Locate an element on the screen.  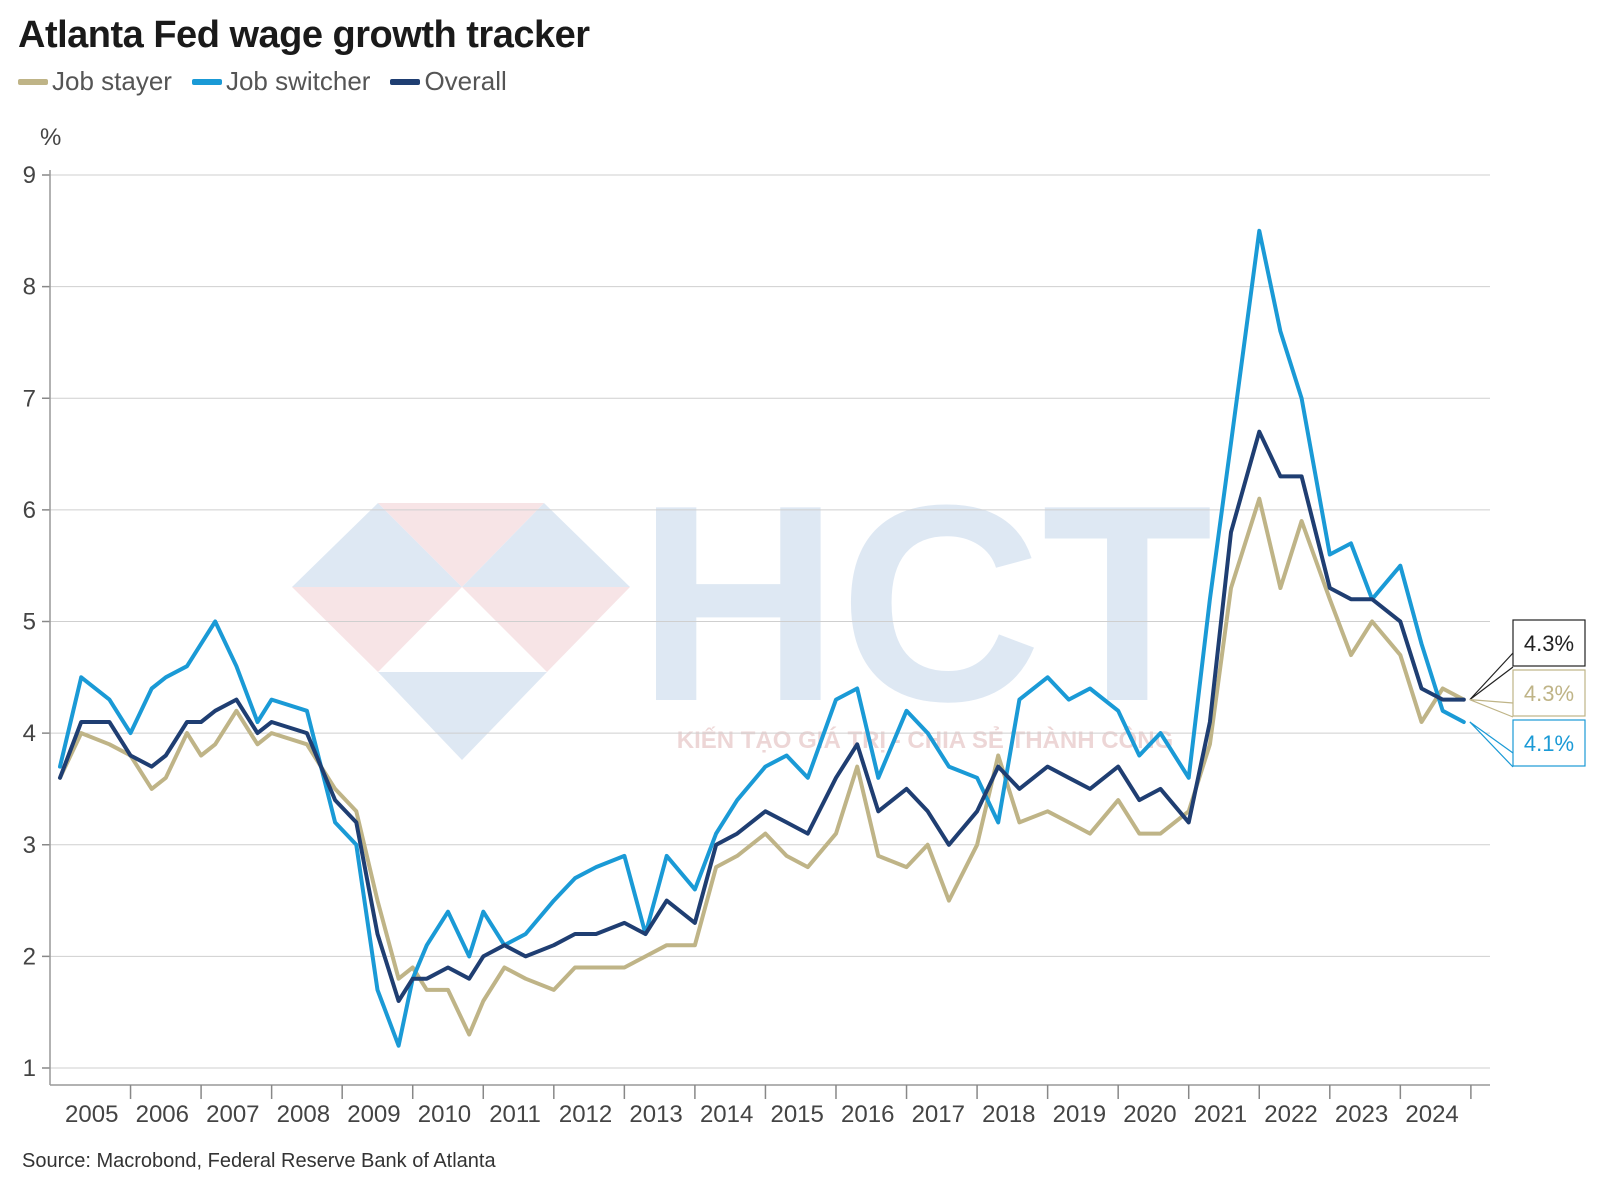
xtick-label: 2009 is located at coordinates (373, 1114).